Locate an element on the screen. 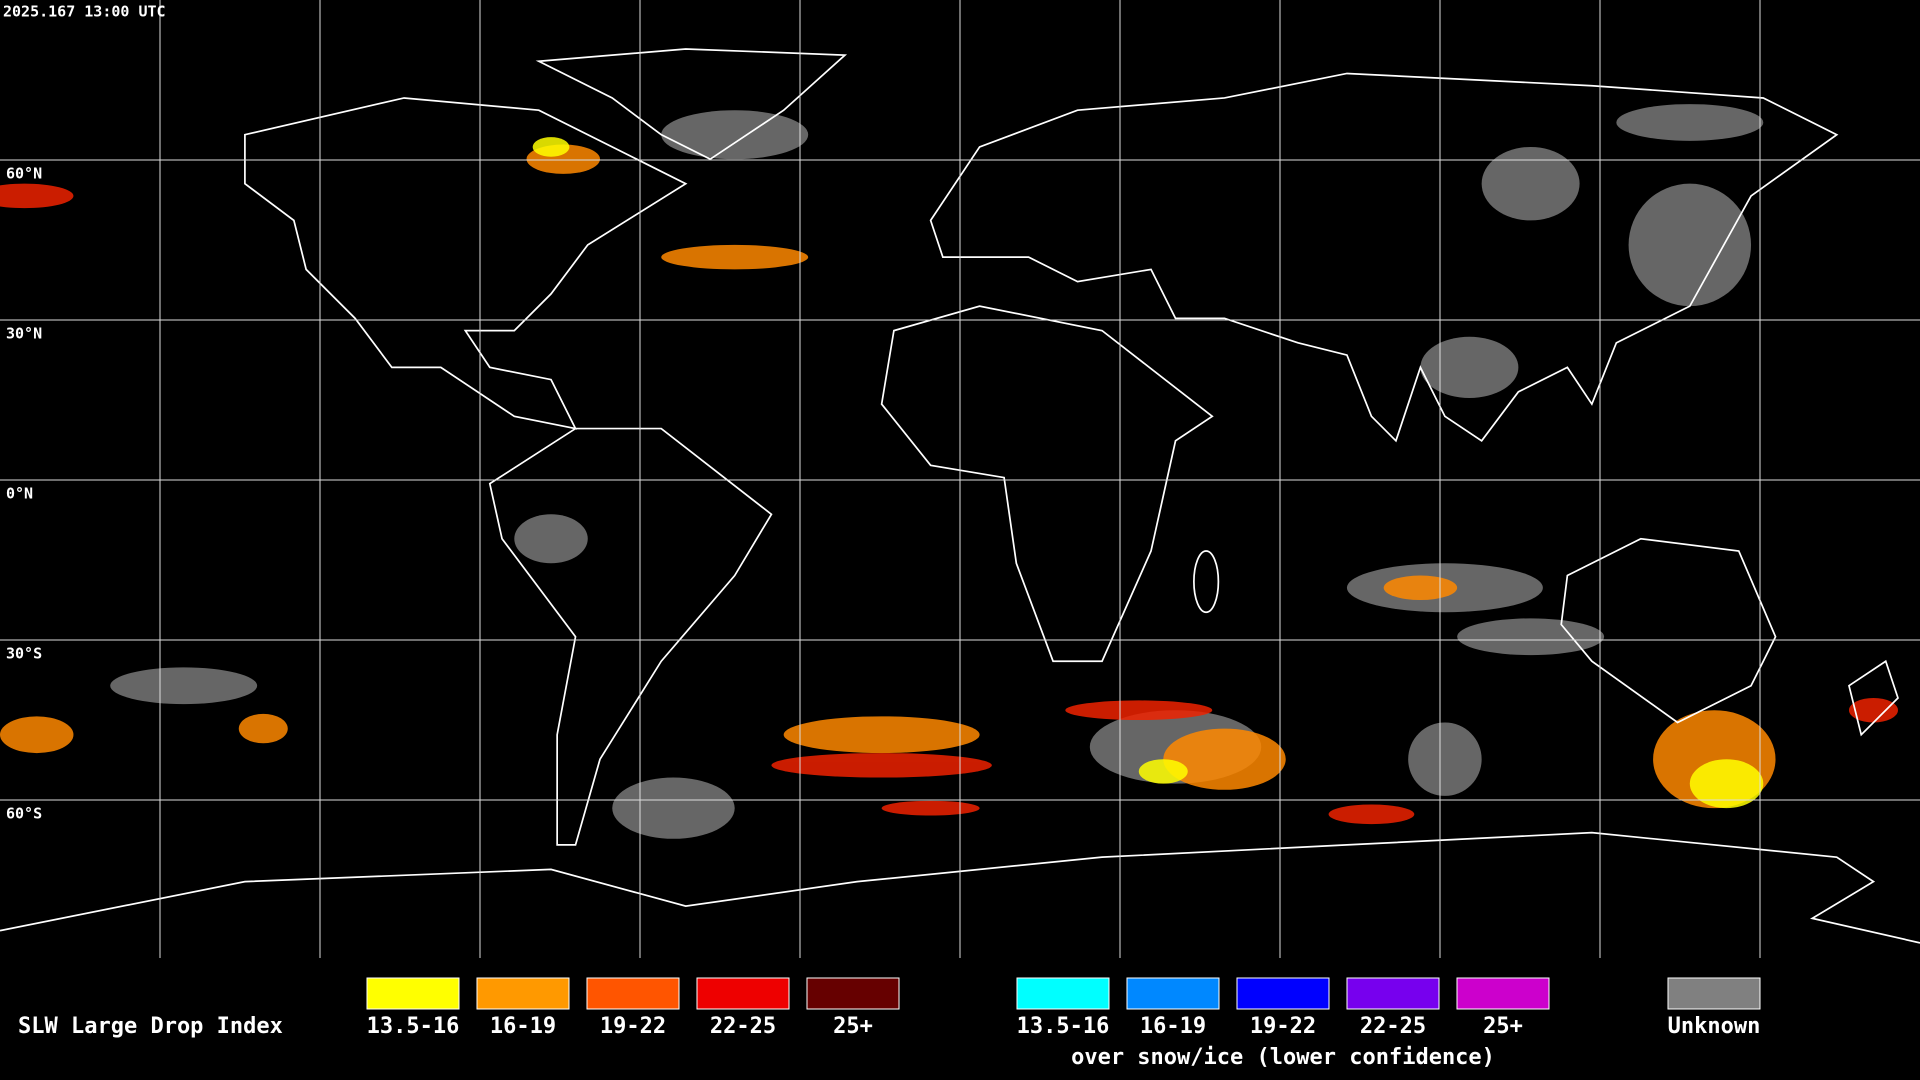 Image resolution: width=1920 pixels, height=1080 pixels. legend-title: SLW Large Drop Index is located at coordinates (150, 1026).